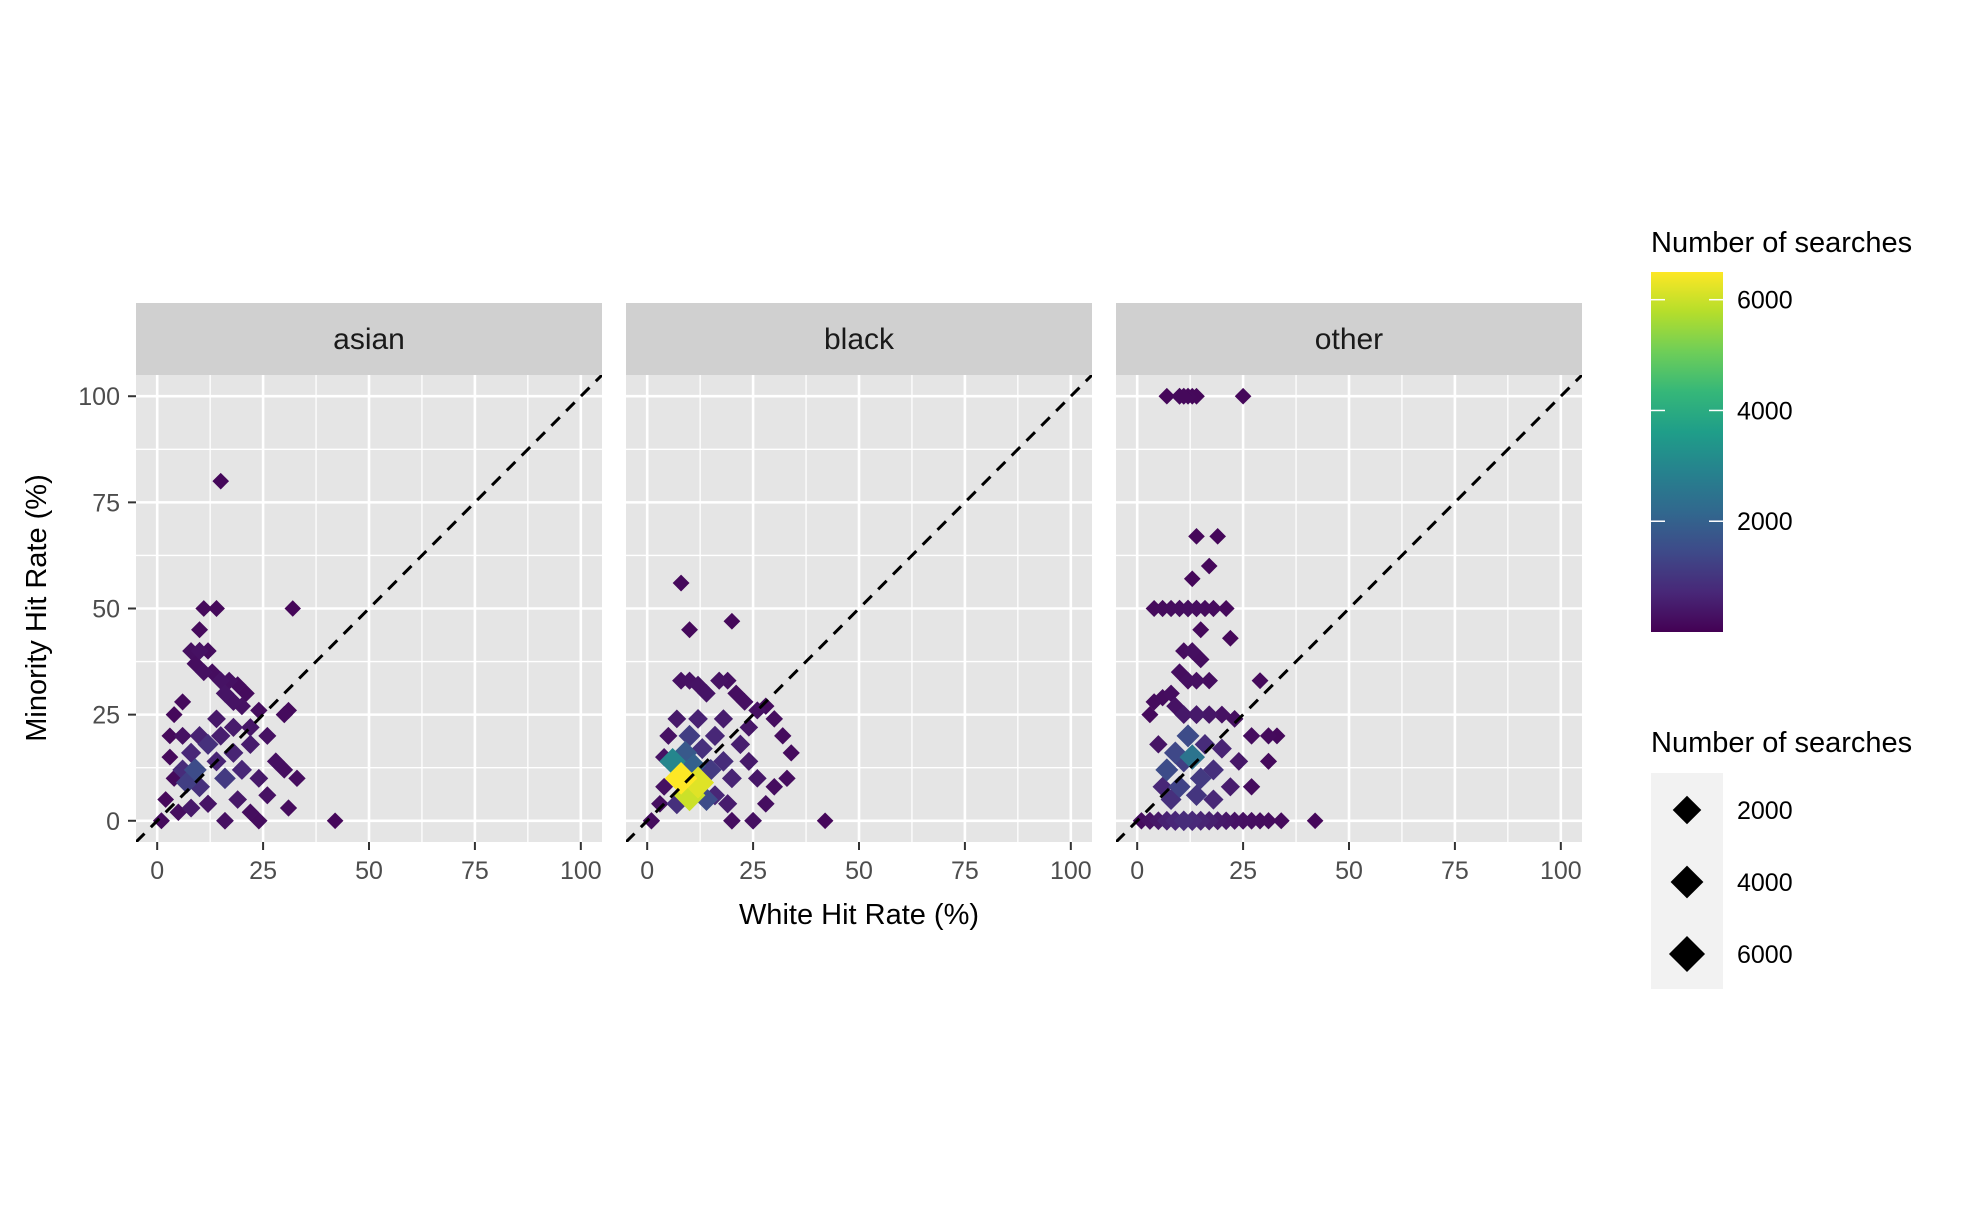 The height and width of the screenshot is (1228, 1987). I want to click on x-tick-label: 100, so click(1071, 871).